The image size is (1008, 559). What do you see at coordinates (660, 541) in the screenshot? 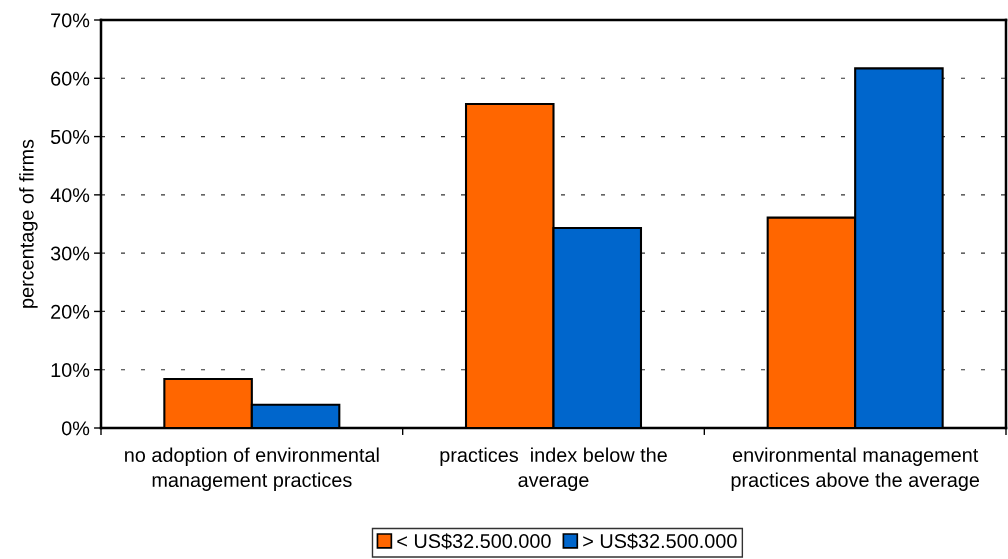
I see `legend-label: > US$32.500.000` at bounding box center [660, 541].